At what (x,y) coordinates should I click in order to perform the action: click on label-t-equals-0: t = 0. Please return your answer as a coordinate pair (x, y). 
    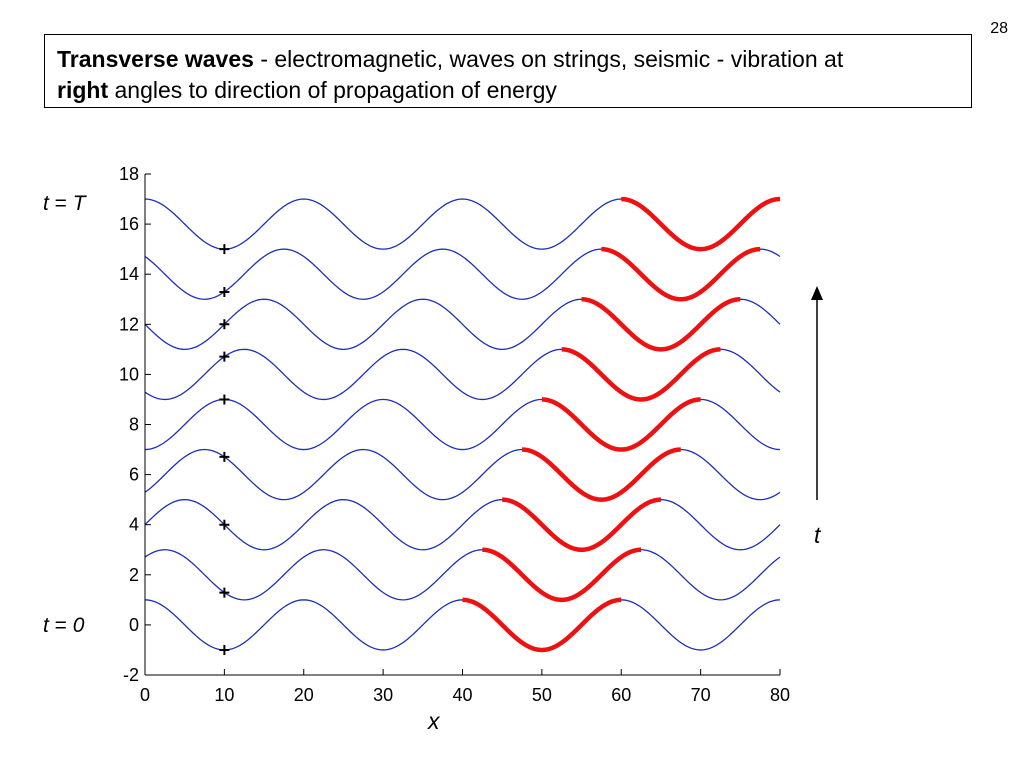
    Looking at the image, I should click on (64, 625).